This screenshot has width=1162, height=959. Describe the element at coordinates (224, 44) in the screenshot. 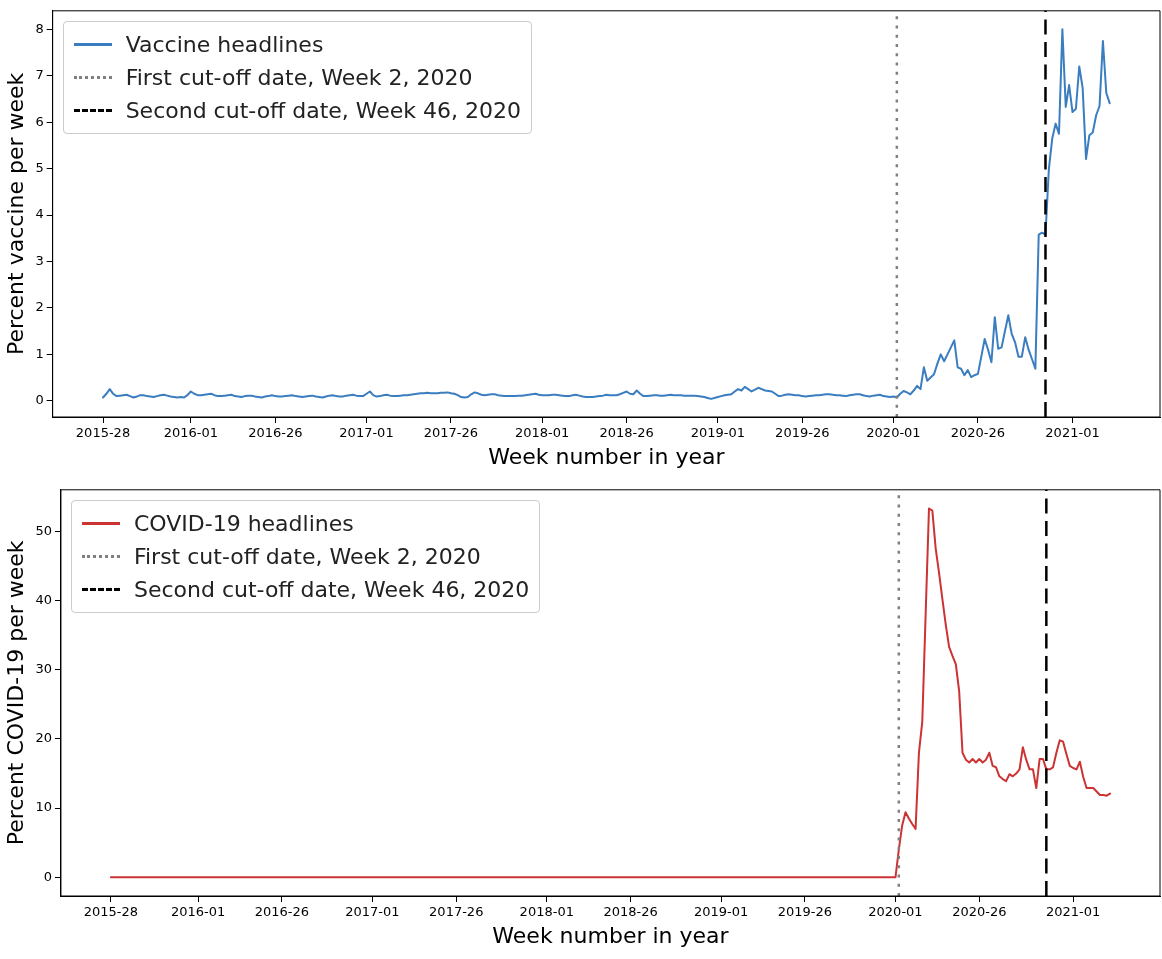

I see `legend-label: Vaccine headlines` at that location.